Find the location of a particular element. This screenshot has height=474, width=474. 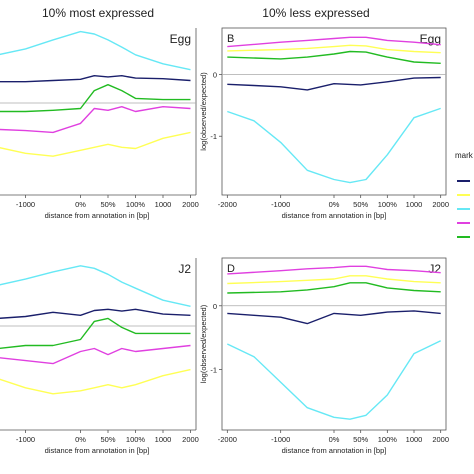

legend: mark is located at coordinates (464, 194).